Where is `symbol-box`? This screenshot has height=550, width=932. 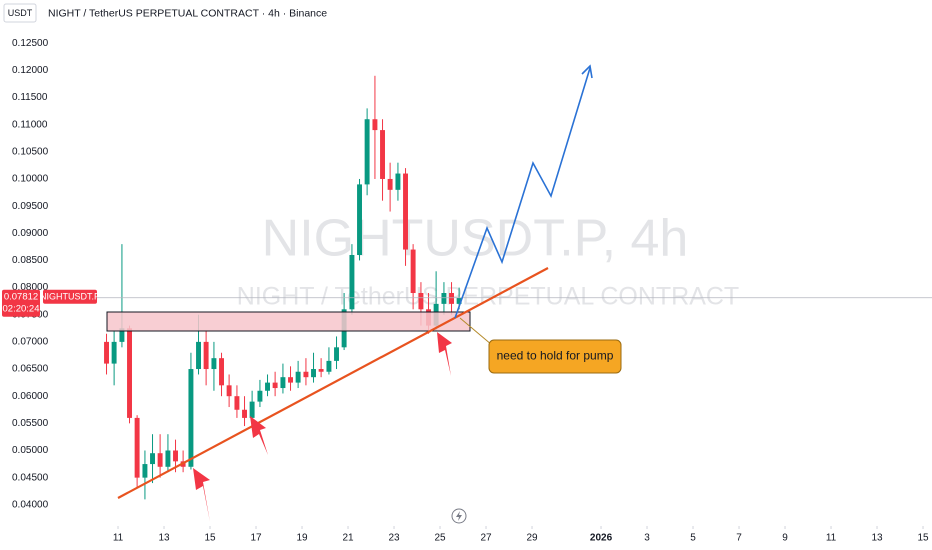
symbol-box is located at coordinates (70, 296).